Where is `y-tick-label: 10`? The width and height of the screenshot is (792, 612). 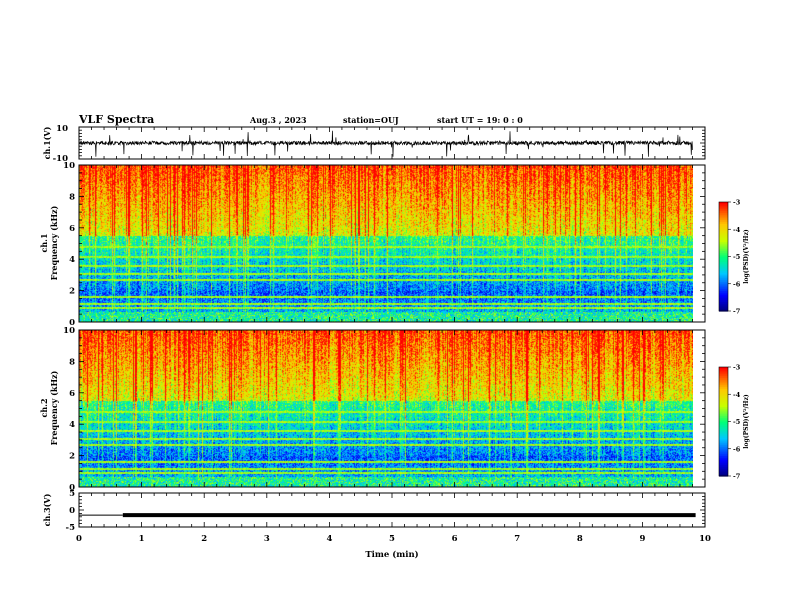
y-tick-label: 10 is located at coordinates (69, 166).